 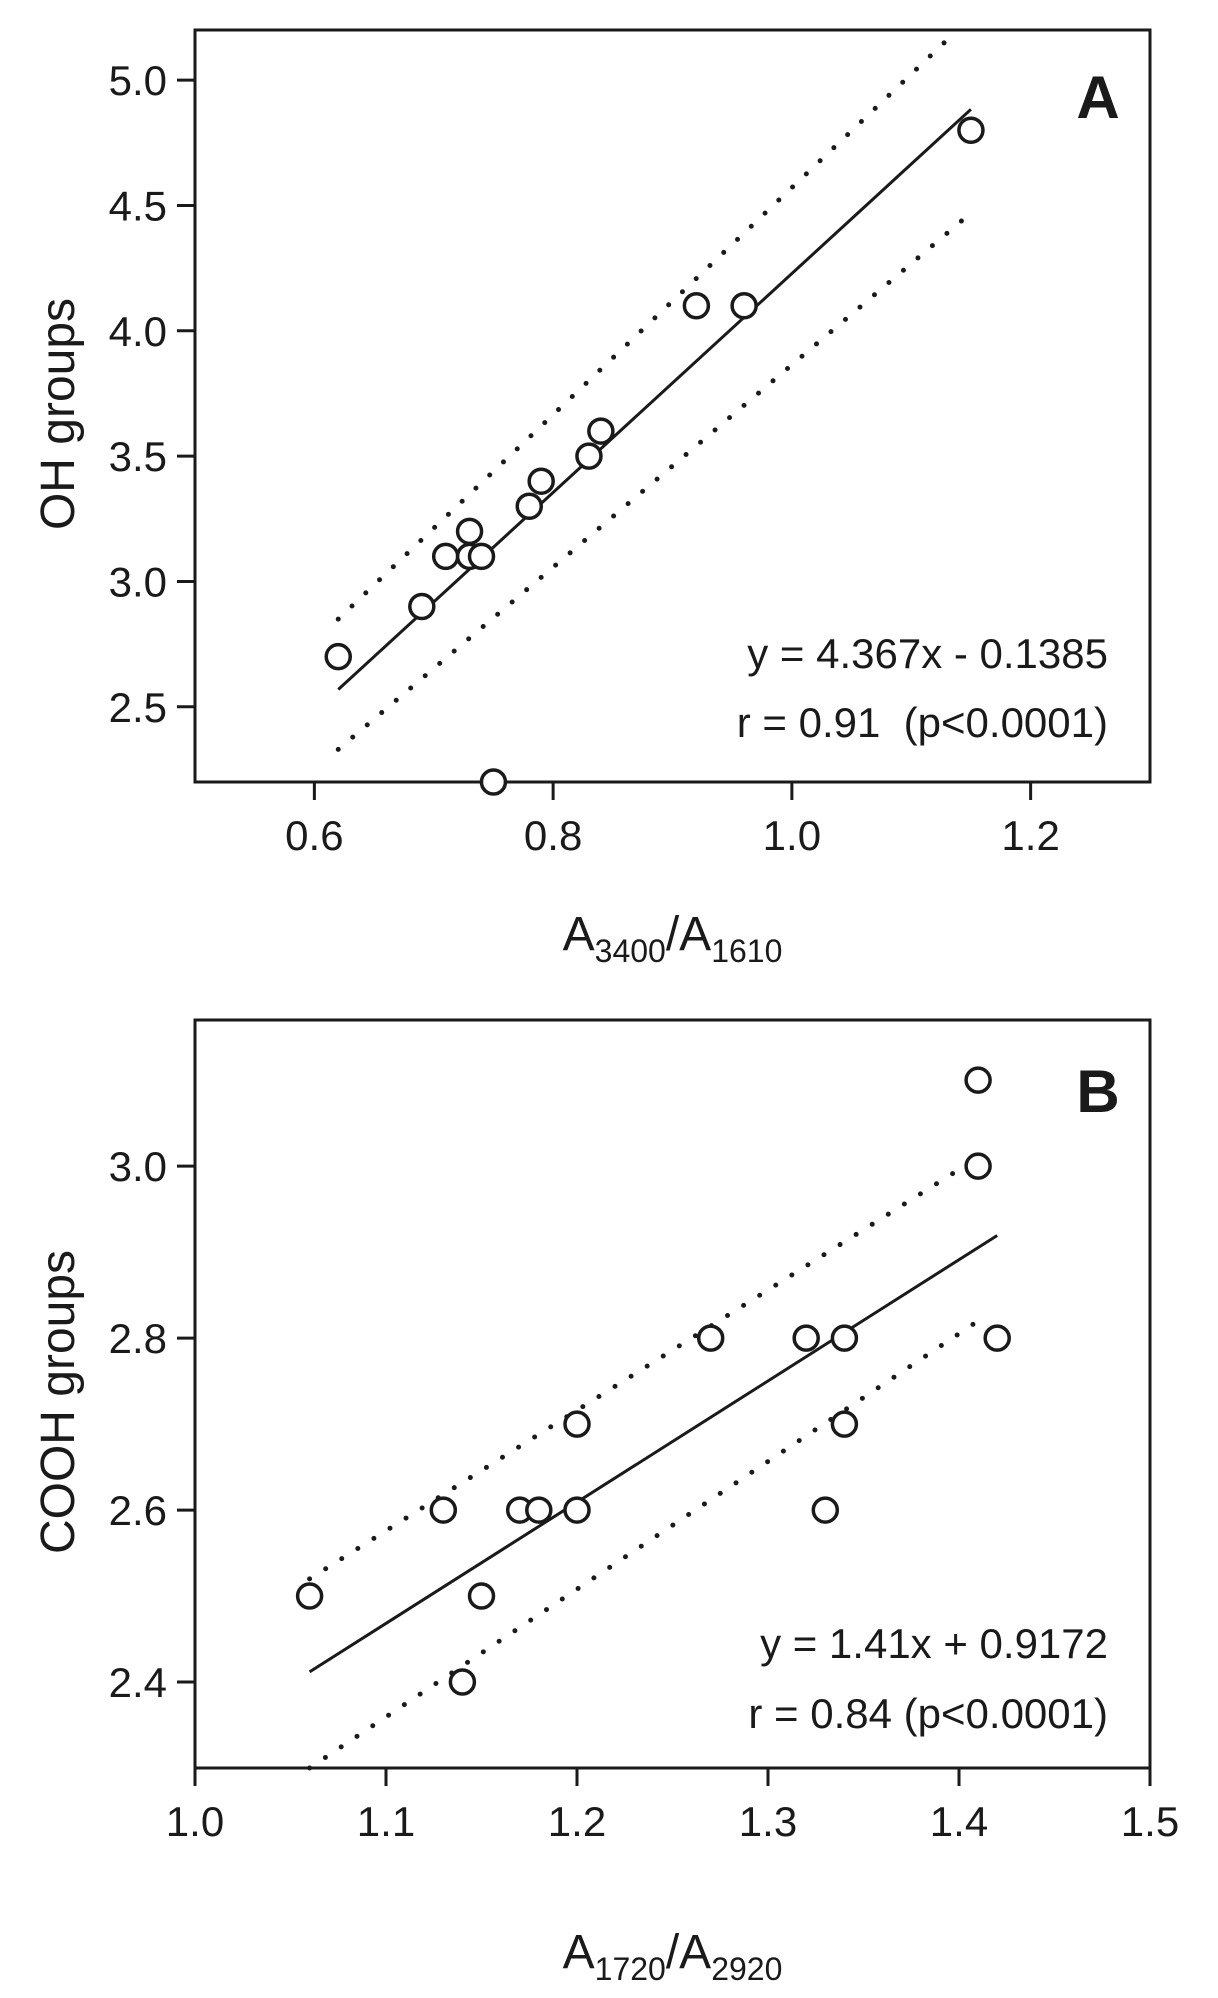 What do you see at coordinates (1097, 1091) in the screenshot?
I see `panel-letter: B` at bounding box center [1097, 1091].